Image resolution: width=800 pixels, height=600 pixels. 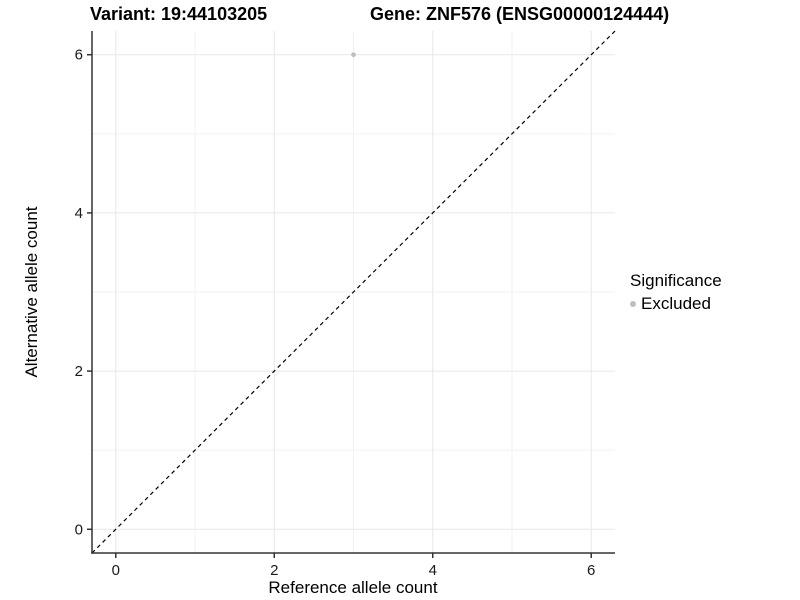 I want to click on y-tick-label: 0, so click(x=79, y=529).